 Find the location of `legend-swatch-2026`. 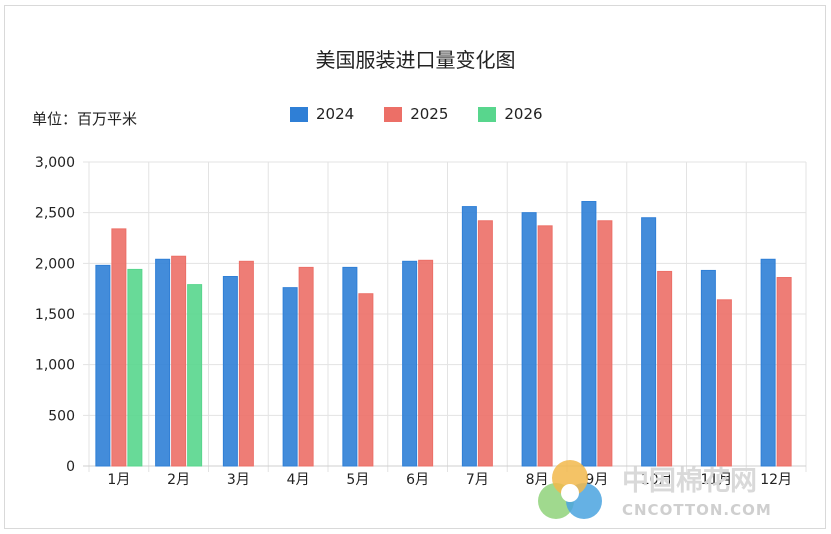

legend-swatch-2026 is located at coordinates (487, 114).